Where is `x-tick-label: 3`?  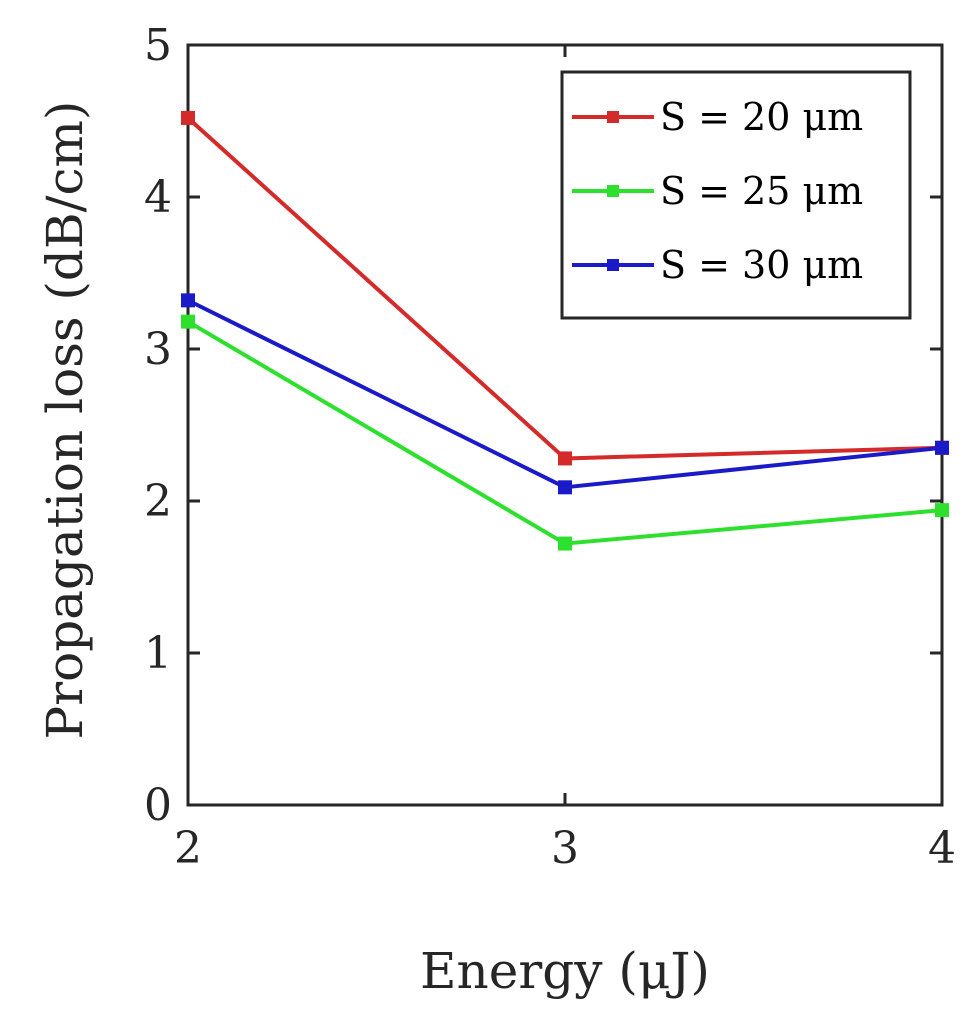
x-tick-label: 3 is located at coordinates (565, 848).